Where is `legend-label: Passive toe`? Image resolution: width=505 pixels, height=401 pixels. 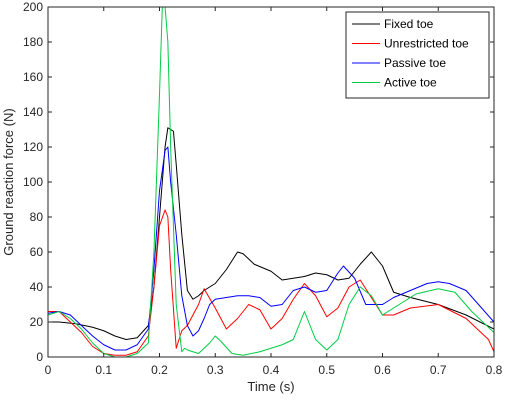 legend-label: Passive toe is located at coordinates (415, 63).